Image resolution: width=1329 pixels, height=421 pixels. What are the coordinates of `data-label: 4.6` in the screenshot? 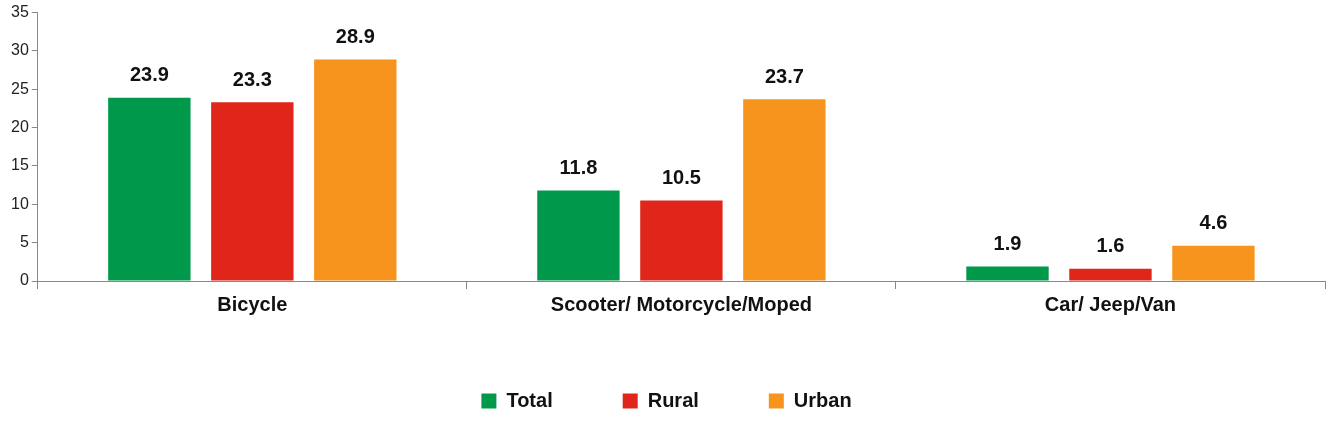 It's located at (1213, 222).